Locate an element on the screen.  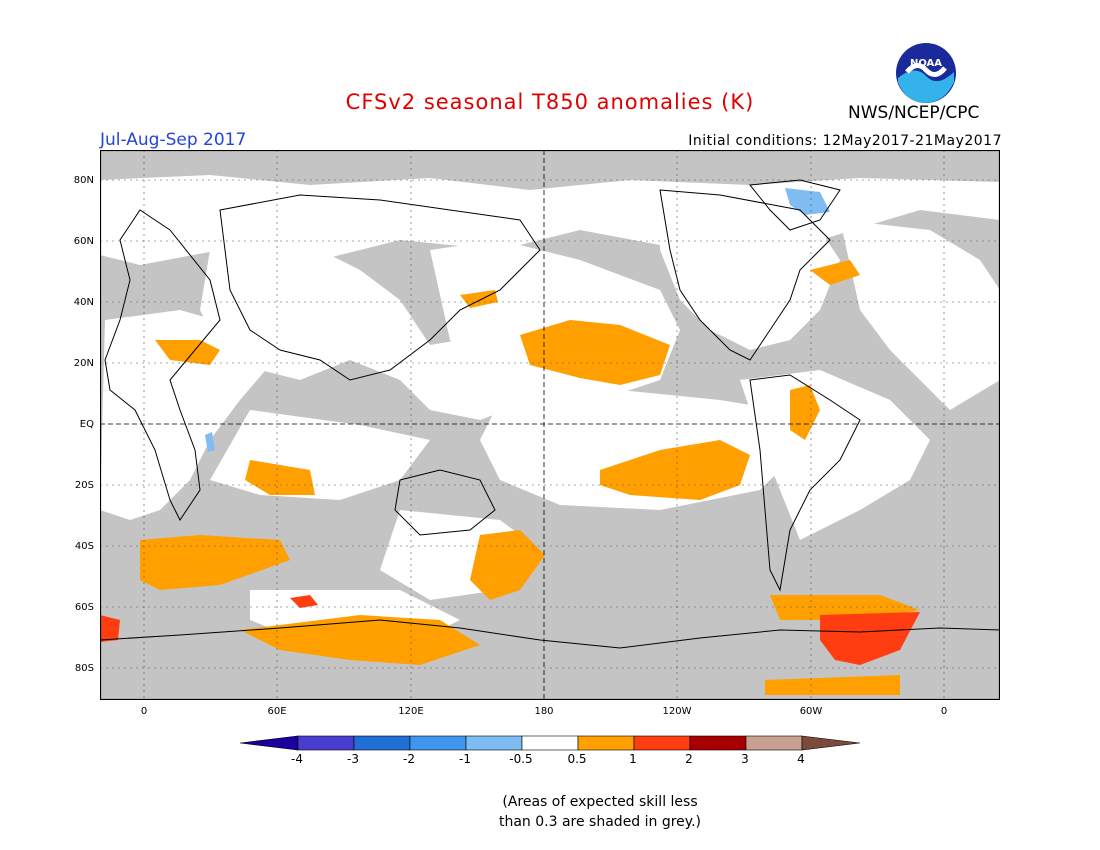
hot-indian-southern is located at coordinates (304, 601).